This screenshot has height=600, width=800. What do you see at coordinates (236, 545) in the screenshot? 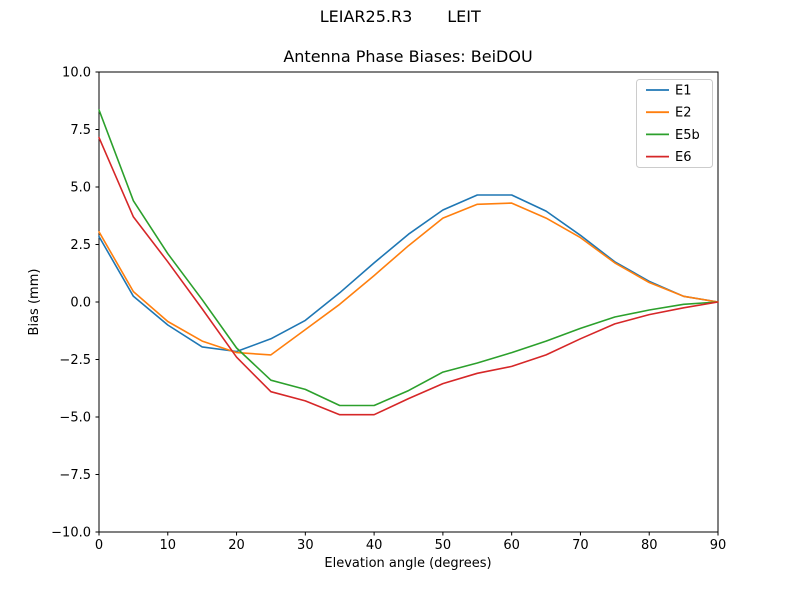
I see `x-tick-label: 20` at bounding box center [236, 545].